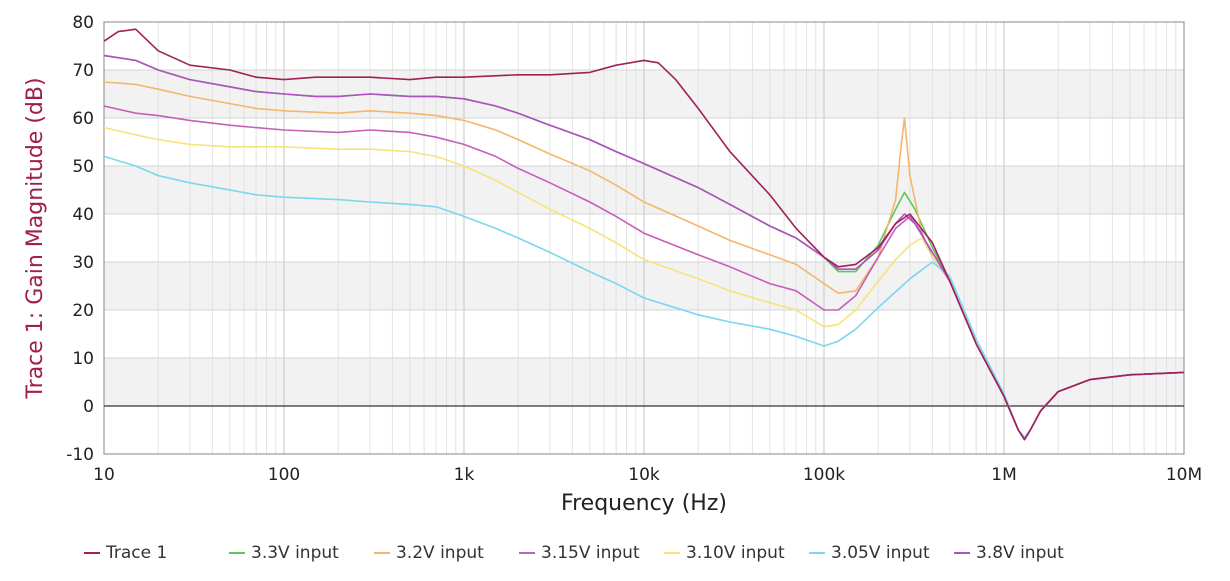 The width and height of the screenshot is (1230, 581). What do you see at coordinates (1184, 475) in the screenshot?
I see `x-tick-label: 10M` at bounding box center [1184, 475].